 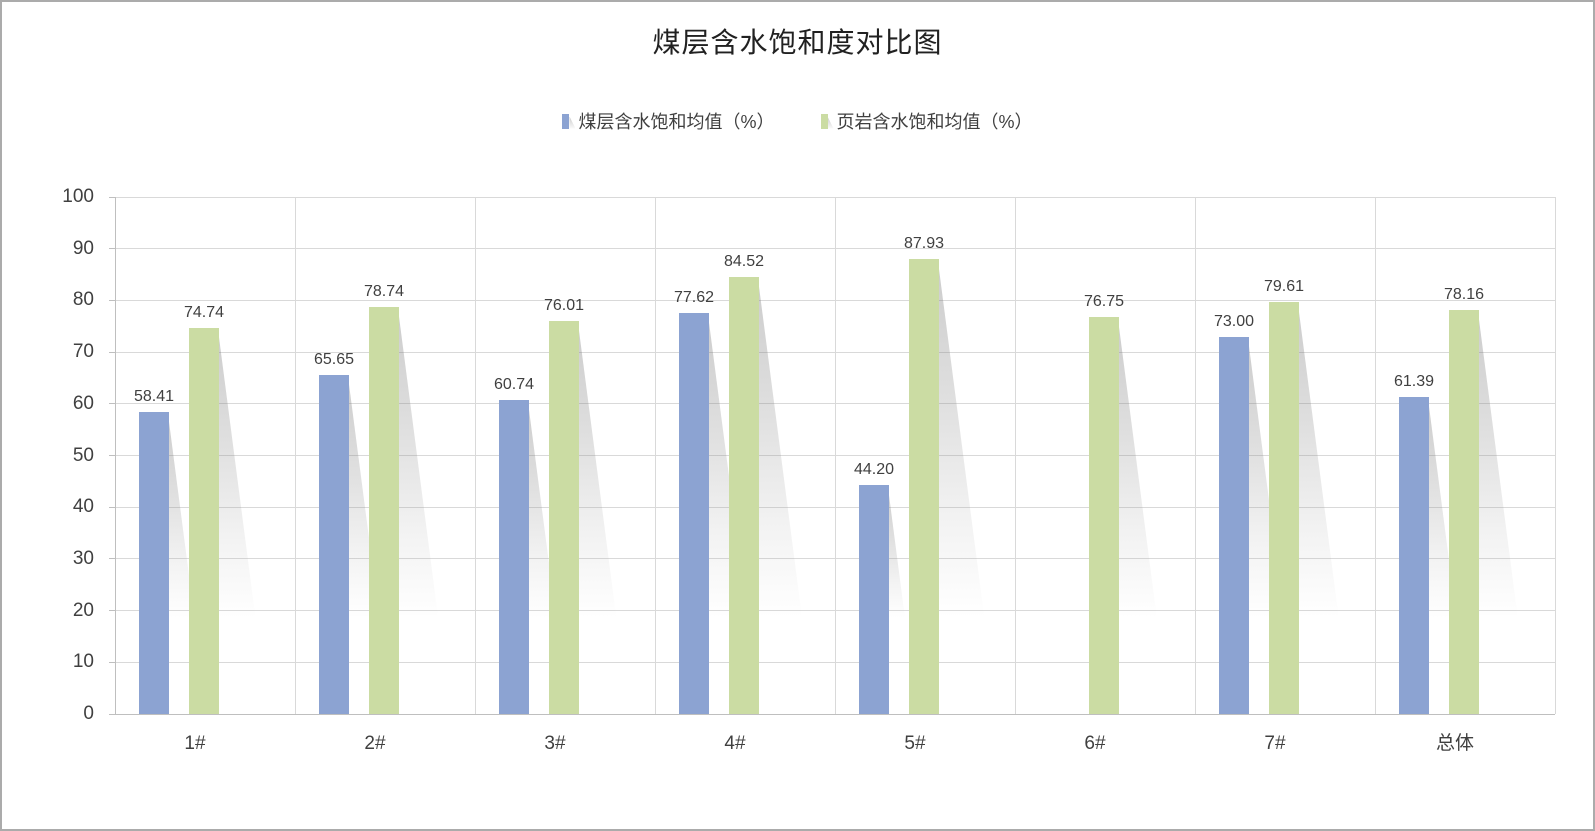 What do you see at coordinates (204, 312) in the screenshot?
I see `bar-value-label: 74.74` at bounding box center [204, 312].